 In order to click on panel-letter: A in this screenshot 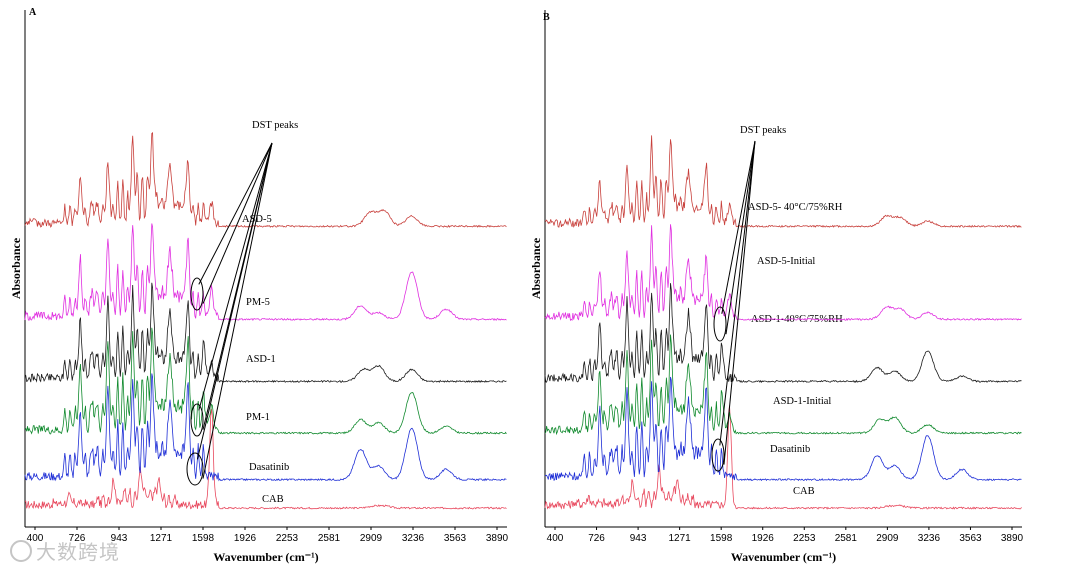, I will do `click(33, 12)`.